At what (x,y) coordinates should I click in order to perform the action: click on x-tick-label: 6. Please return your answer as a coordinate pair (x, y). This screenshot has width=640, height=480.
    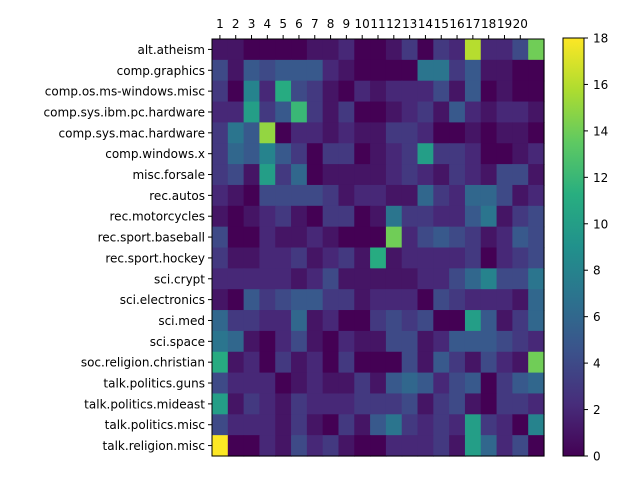
    Looking at the image, I should click on (299, 24).